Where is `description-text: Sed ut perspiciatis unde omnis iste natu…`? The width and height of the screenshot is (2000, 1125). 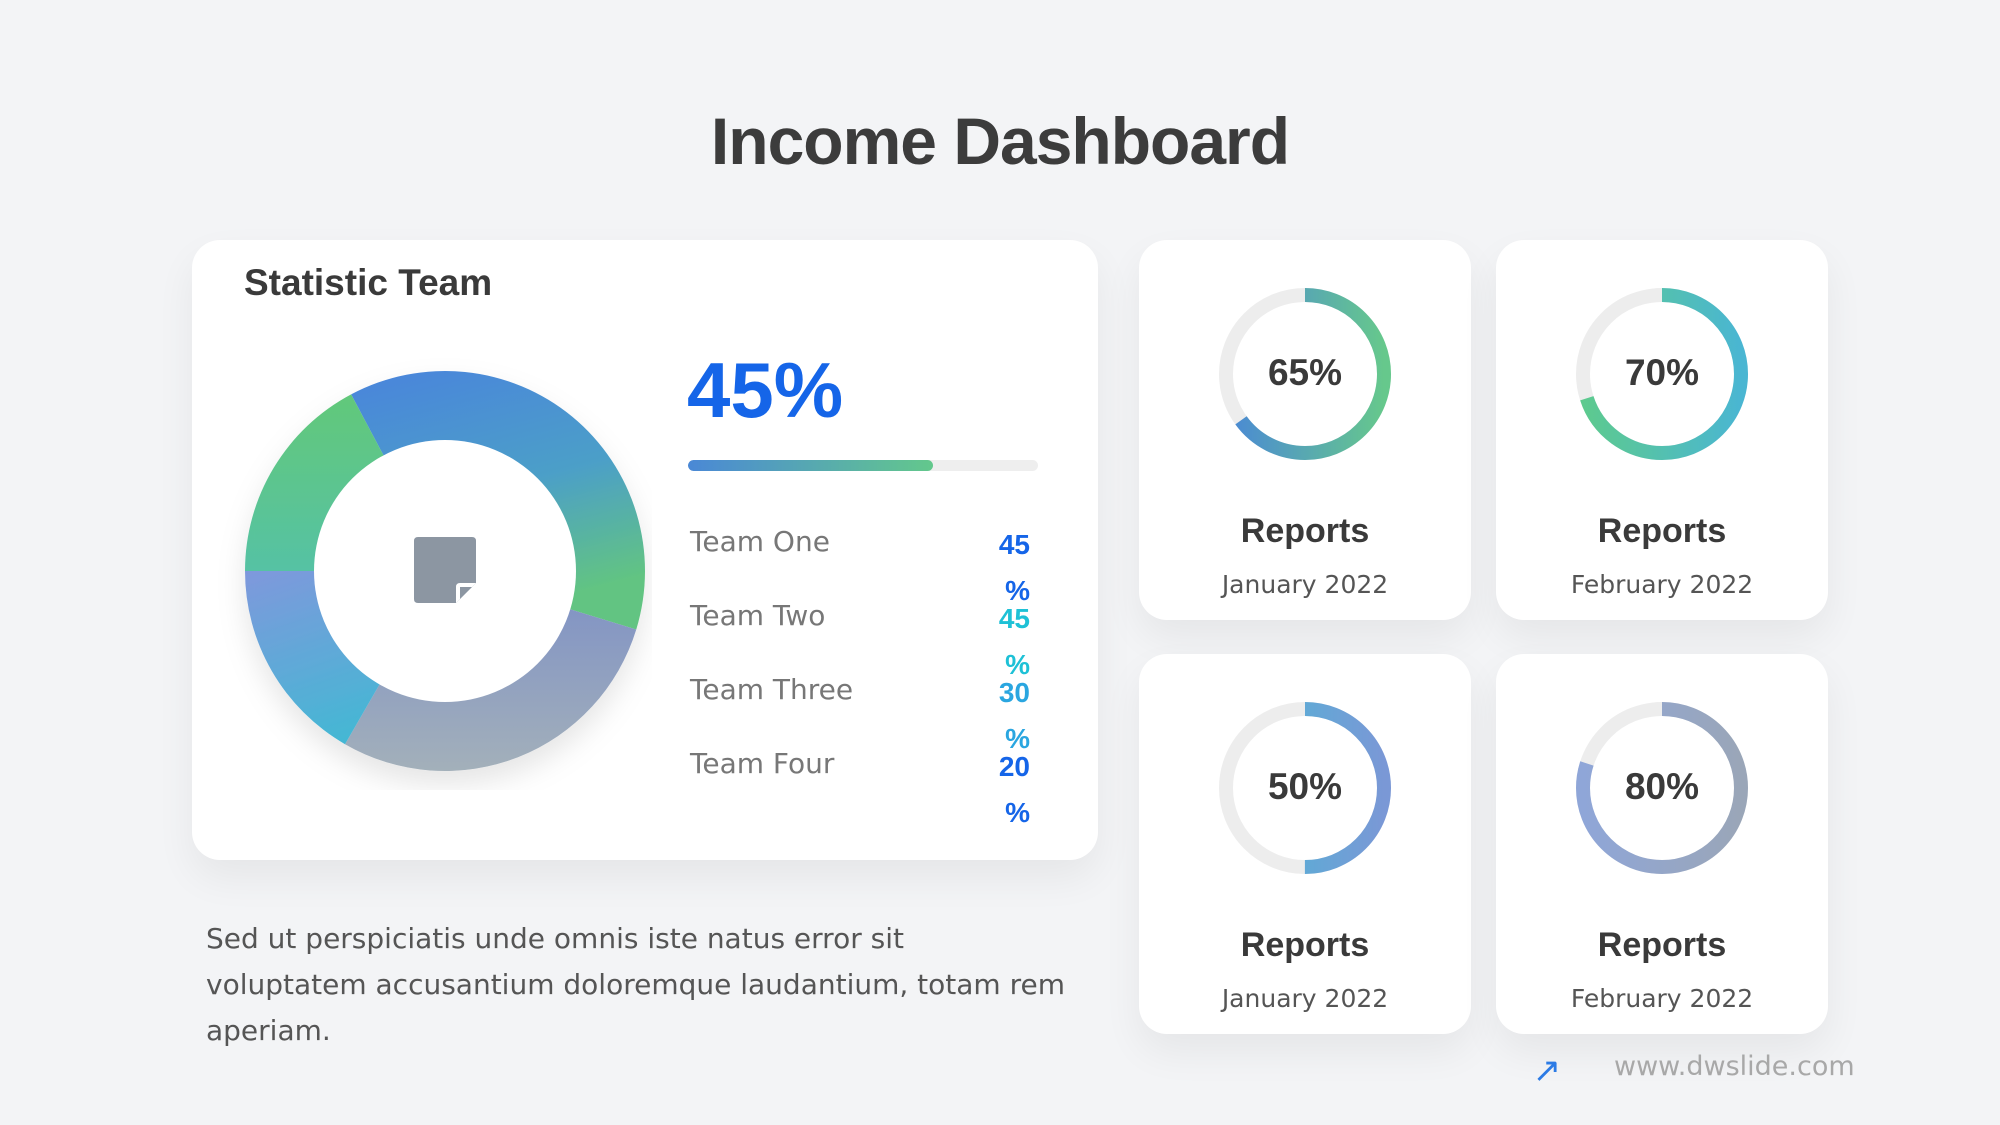 description-text: Sed ut perspiciatis unde omnis iste natu… is located at coordinates (636, 984).